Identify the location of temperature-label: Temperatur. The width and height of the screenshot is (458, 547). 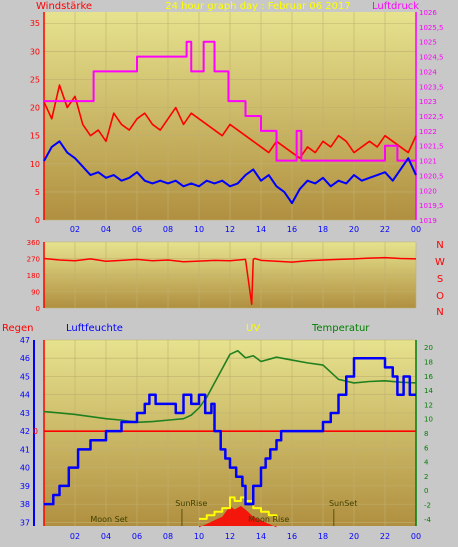
(340, 328).